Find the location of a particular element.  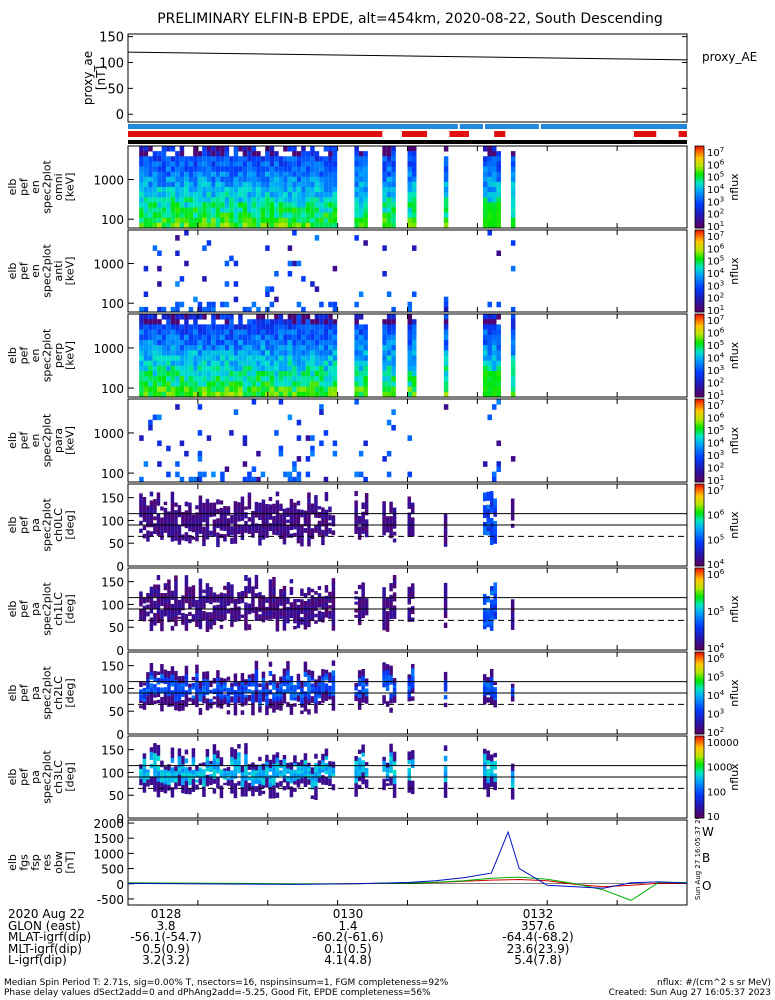

pef_en_para-colorbar-cell is located at coordinates (699, 402).